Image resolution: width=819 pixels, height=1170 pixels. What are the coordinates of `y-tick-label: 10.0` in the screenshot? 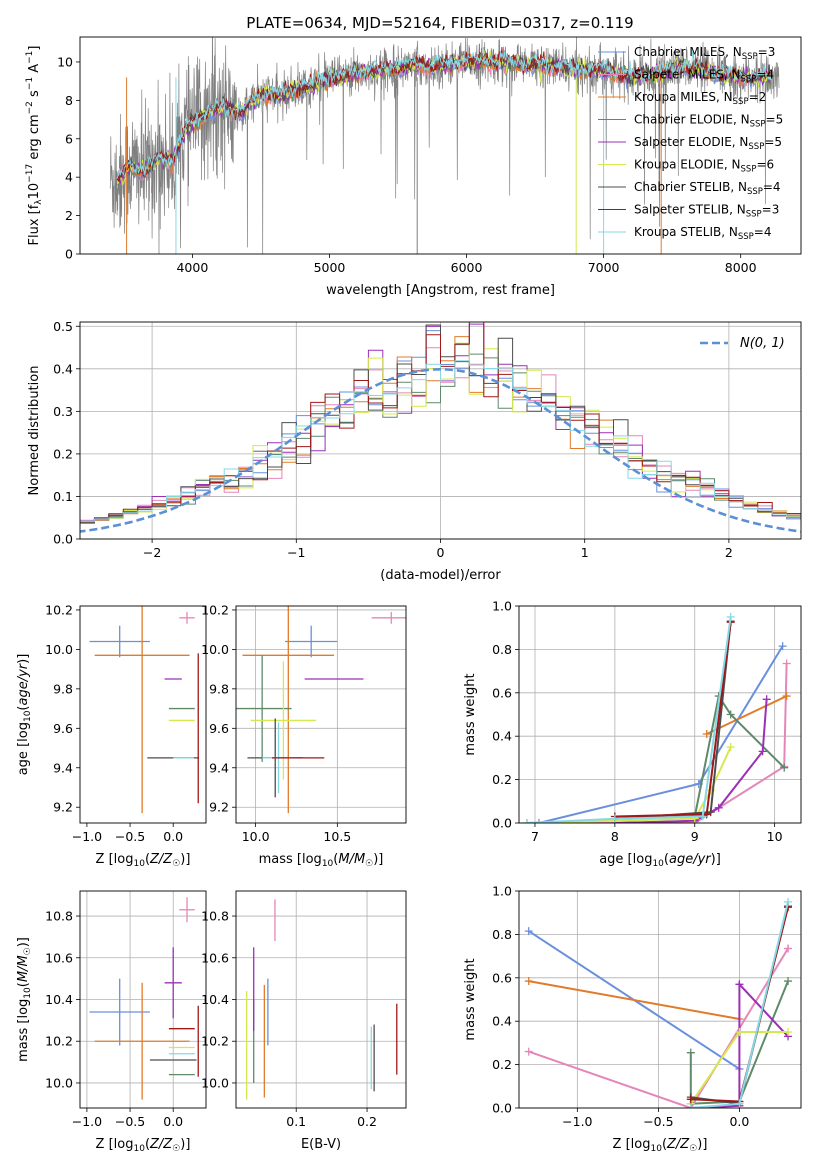 It's located at (215, 649).